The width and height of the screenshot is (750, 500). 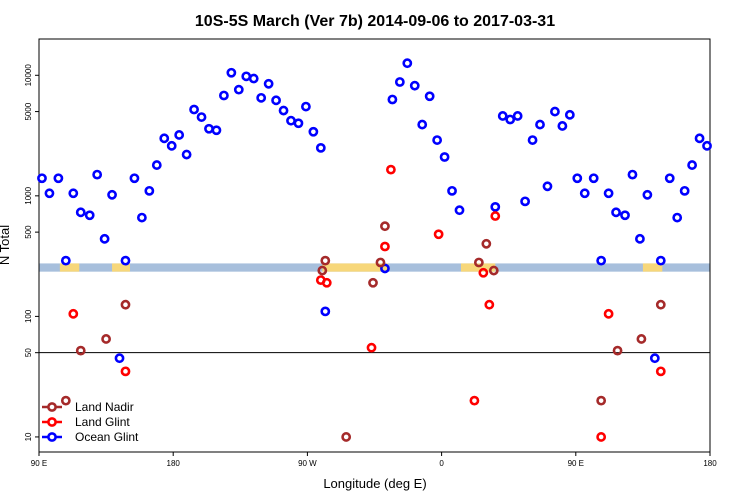 I want to click on y-tick-label: 10000, so click(x=28, y=75).